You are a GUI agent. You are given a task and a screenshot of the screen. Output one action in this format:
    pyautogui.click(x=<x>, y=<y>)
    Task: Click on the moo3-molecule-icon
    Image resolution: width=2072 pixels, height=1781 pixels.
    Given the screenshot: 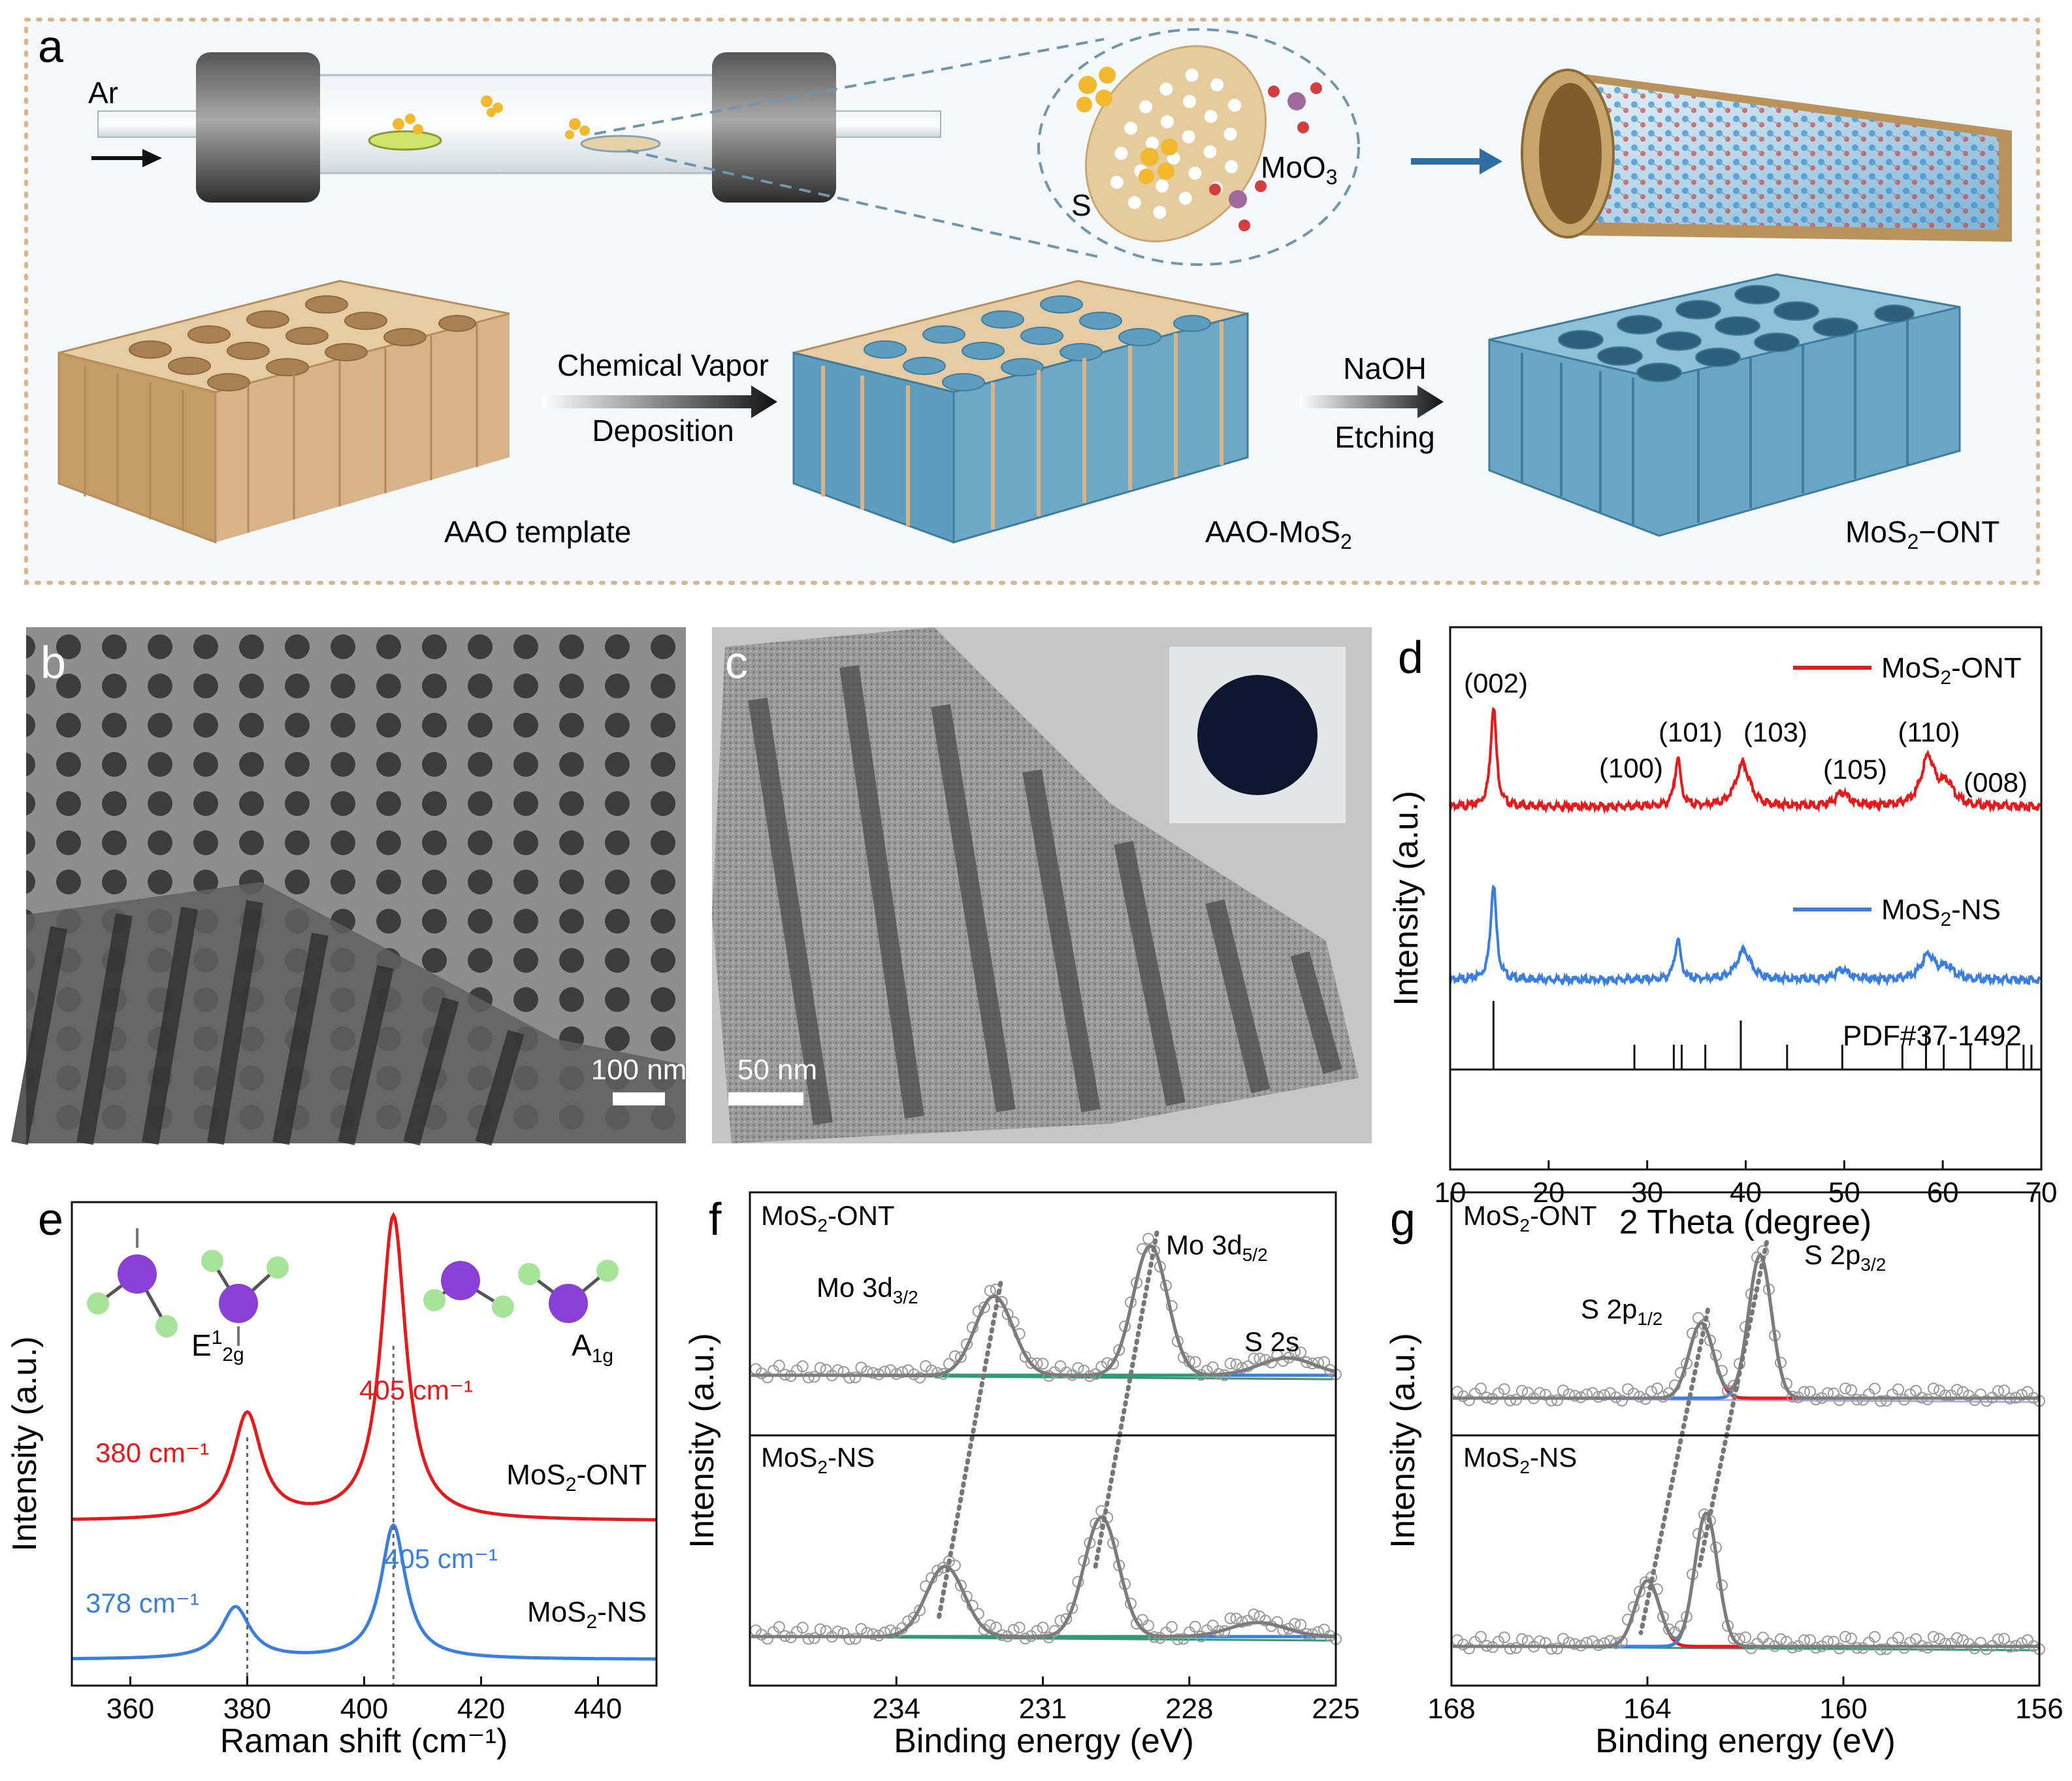 What is the action you would take?
    pyautogui.click(x=1265, y=156)
    